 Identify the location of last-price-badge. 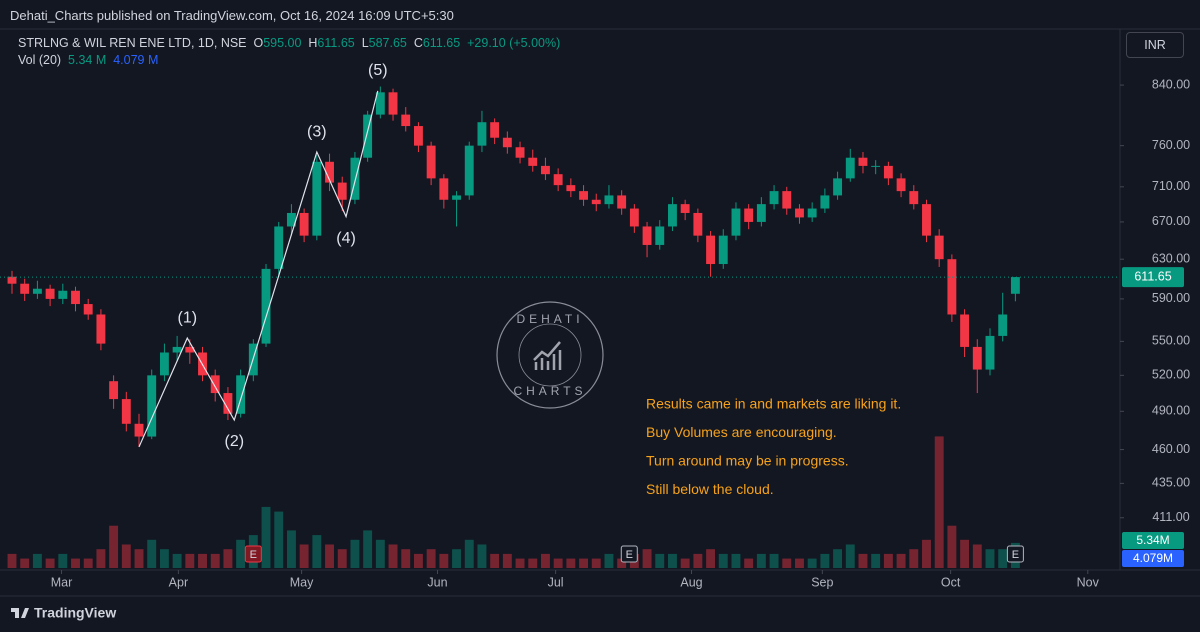
(1153, 277).